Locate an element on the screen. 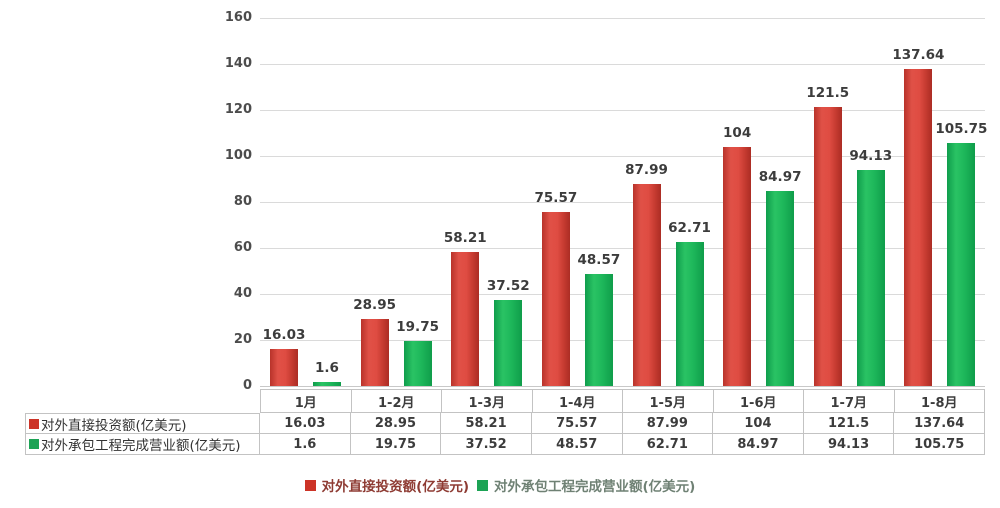 This screenshot has height=508, width=1000. legend-item: 对外直接投资额(亿美元) is located at coordinates (386, 485).